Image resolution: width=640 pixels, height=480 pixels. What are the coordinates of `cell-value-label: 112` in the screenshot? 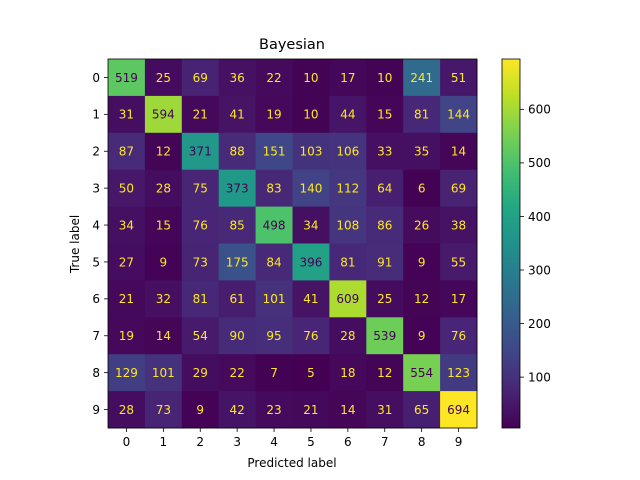 It's located at (347, 188).